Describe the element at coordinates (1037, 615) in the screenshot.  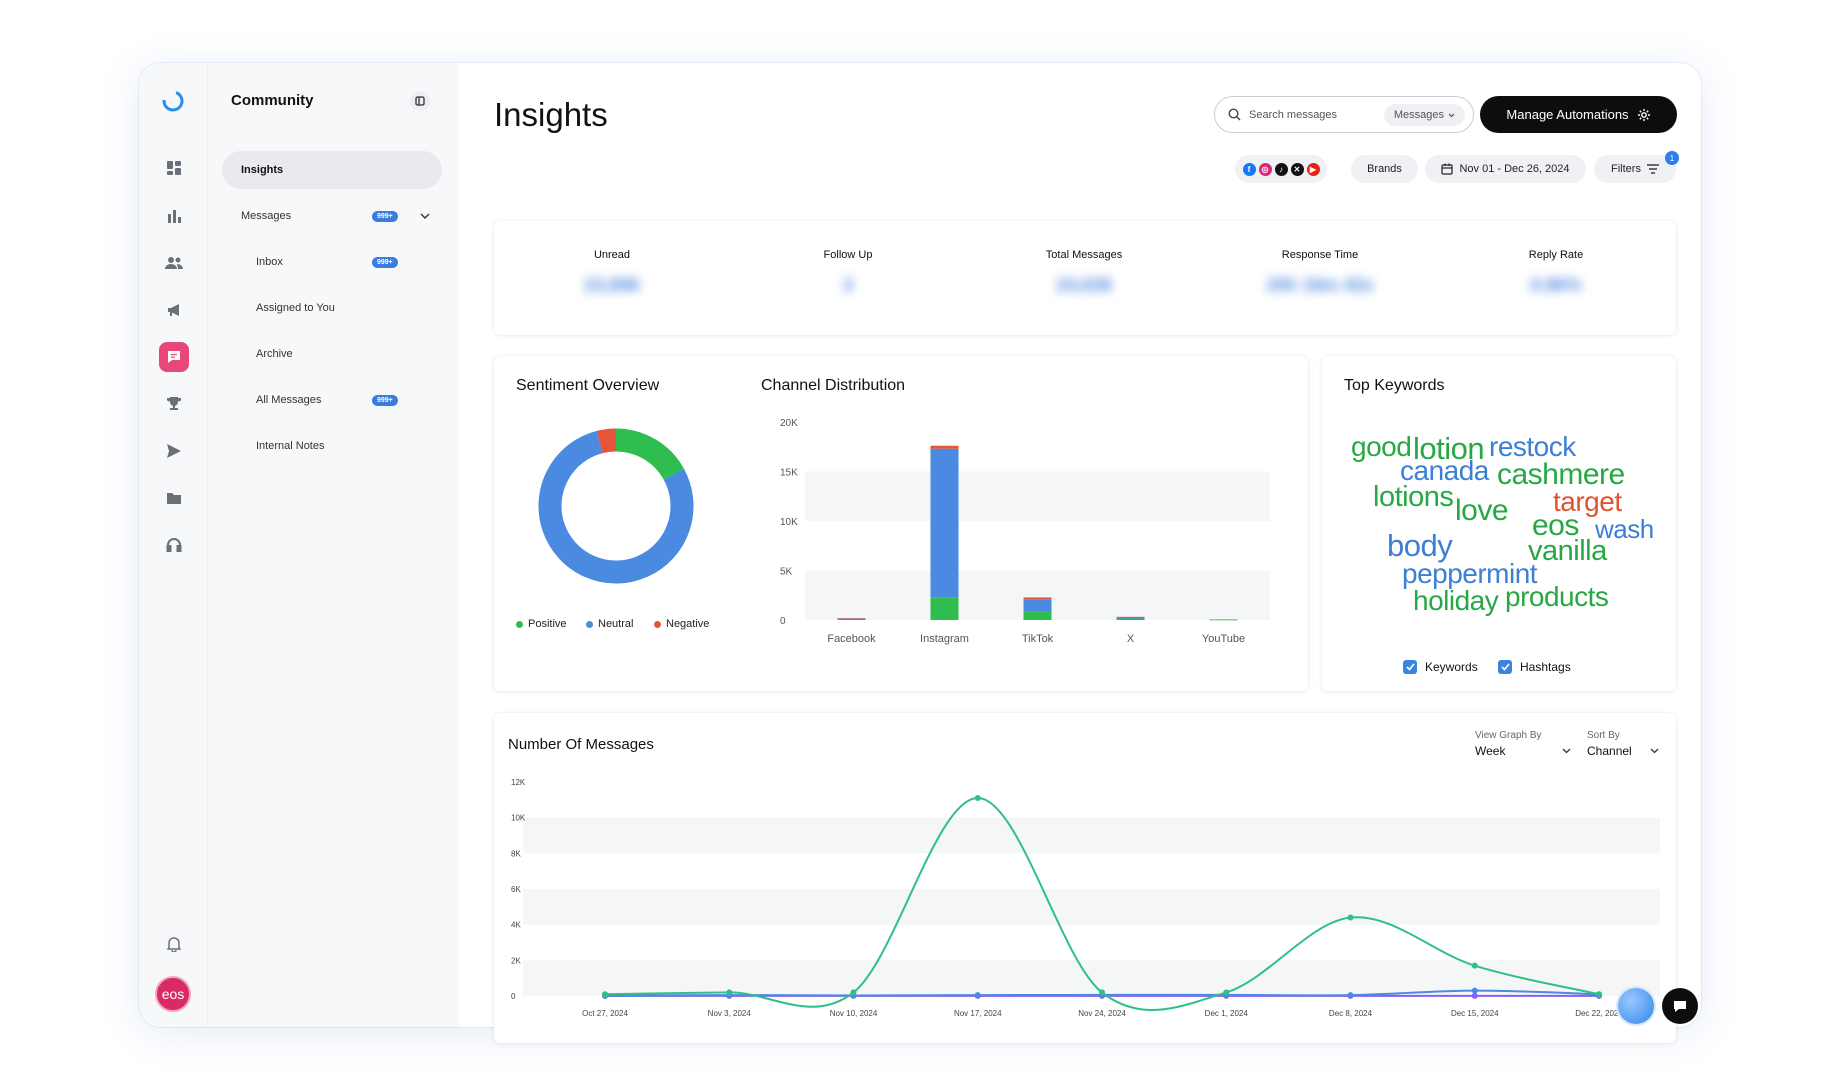
I see `bar-tiktok-positive` at that location.